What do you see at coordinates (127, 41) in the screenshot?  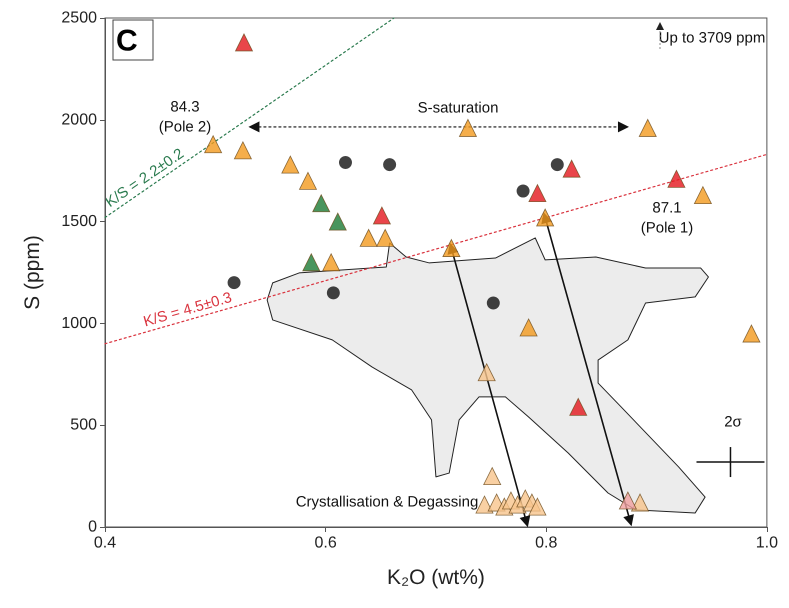 I see `annotation: C` at bounding box center [127, 41].